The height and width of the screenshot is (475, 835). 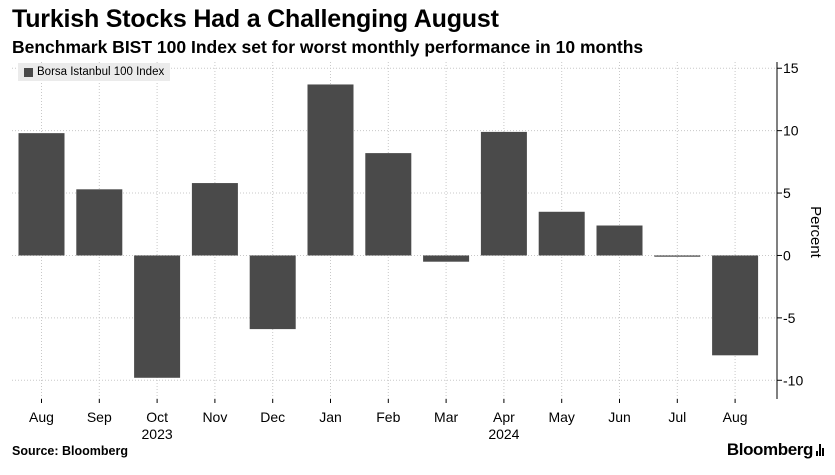 What do you see at coordinates (330, 417) in the screenshot?
I see `x-tick-label: Jan` at bounding box center [330, 417].